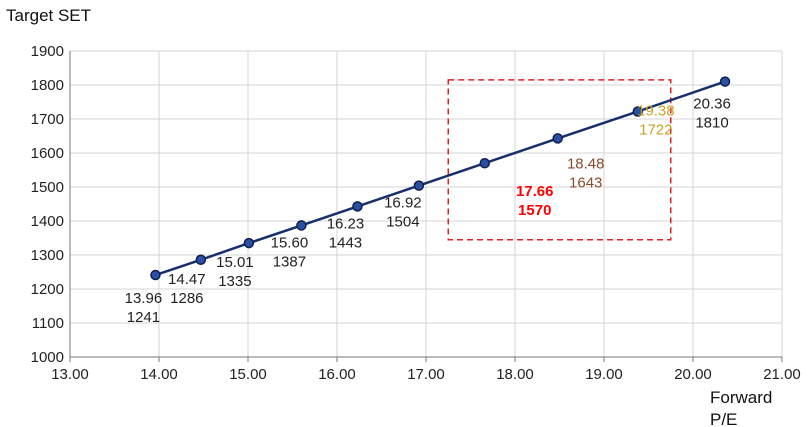  I want to click on x-tick-label: 19.00, so click(604, 374).